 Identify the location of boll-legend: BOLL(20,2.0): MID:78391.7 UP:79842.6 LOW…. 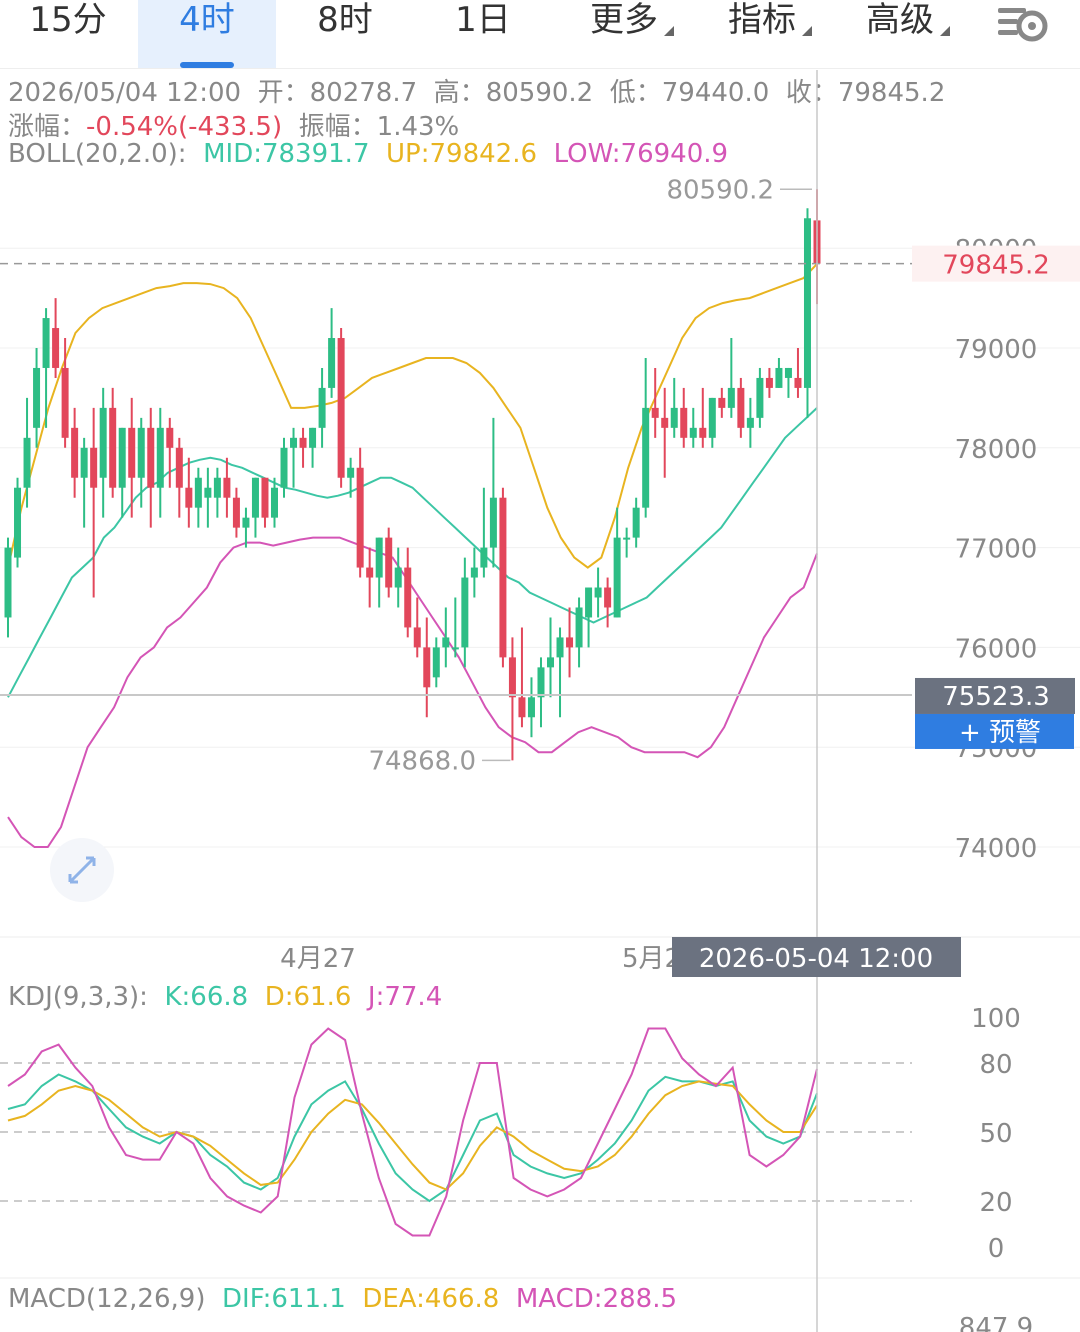
(368, 154).